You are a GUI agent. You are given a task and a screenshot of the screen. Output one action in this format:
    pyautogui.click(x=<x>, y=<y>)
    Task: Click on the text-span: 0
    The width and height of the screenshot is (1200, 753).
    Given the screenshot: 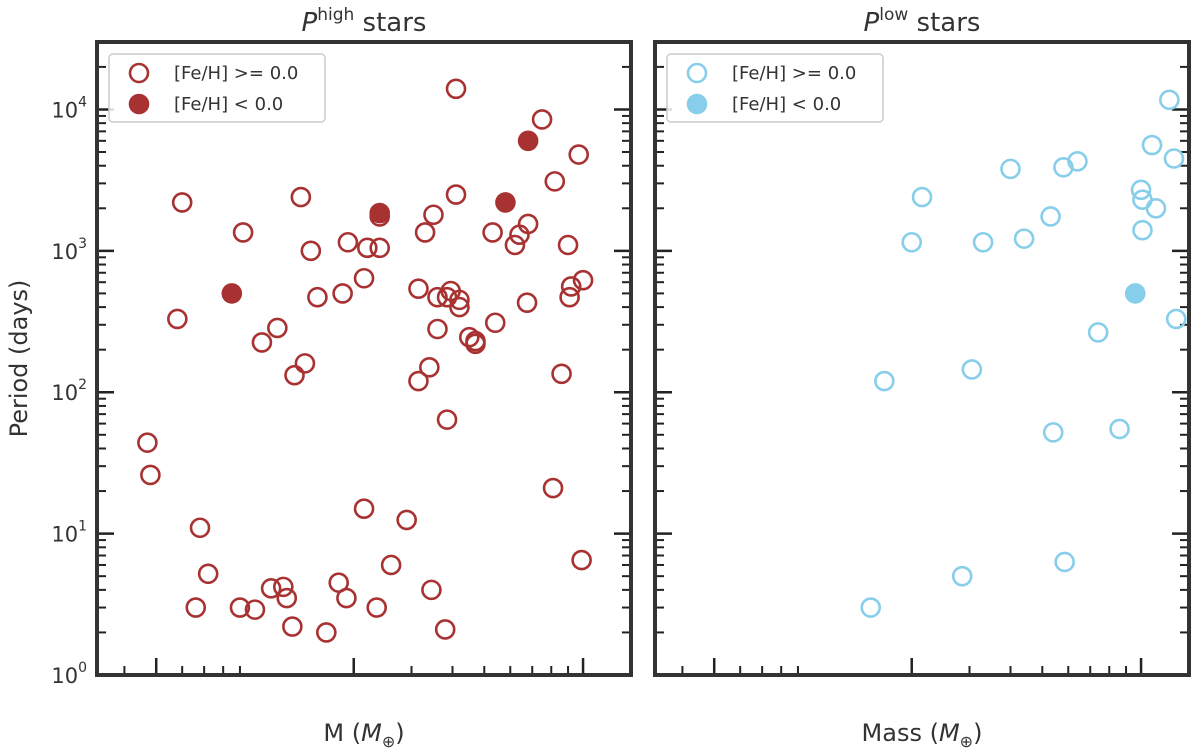 What is the action you would take?
    pyautogui.click(x=82, y=668)
    